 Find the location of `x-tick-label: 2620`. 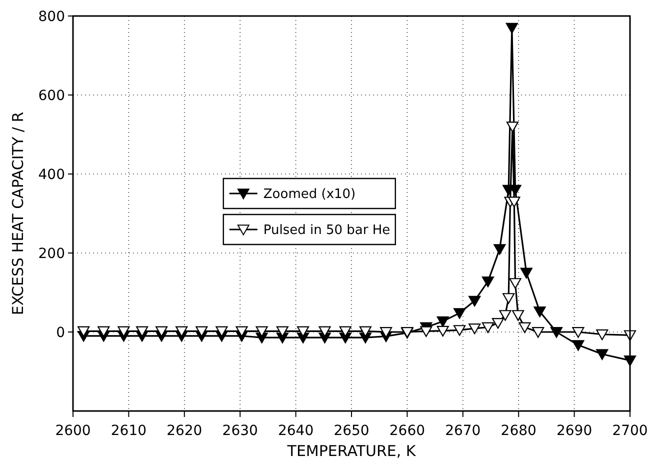

x-tick-label: 2620 is located at coordinates (184, 431).